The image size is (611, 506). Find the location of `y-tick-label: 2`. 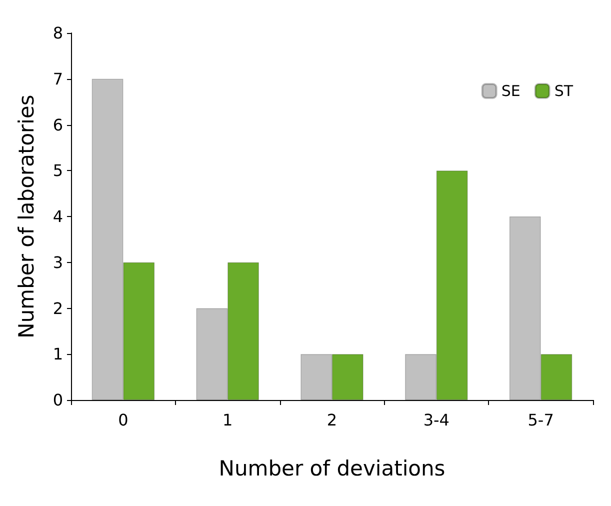

y-tick-label: 2 is located at coordinates (57, 308).